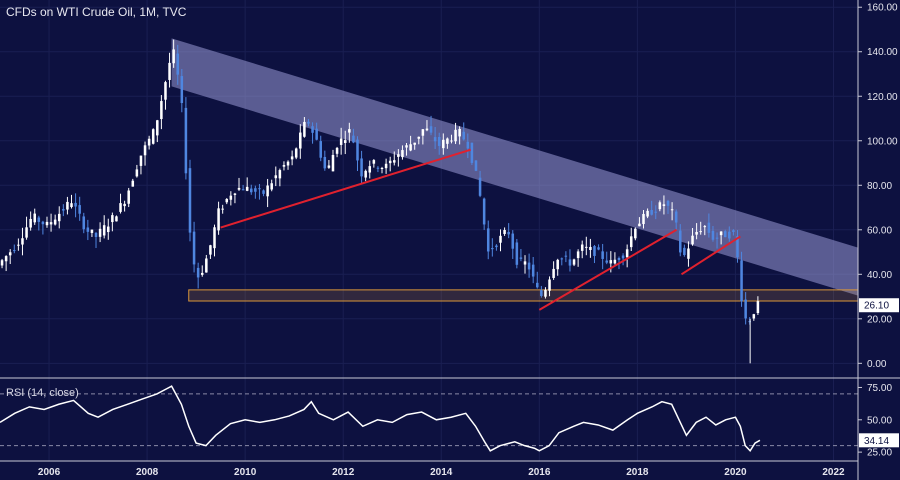  What do you see at coordinates (882, 141) in the screenshot?
I see `price-tick-label-3: 100.00` at bounding box center [882, 141].